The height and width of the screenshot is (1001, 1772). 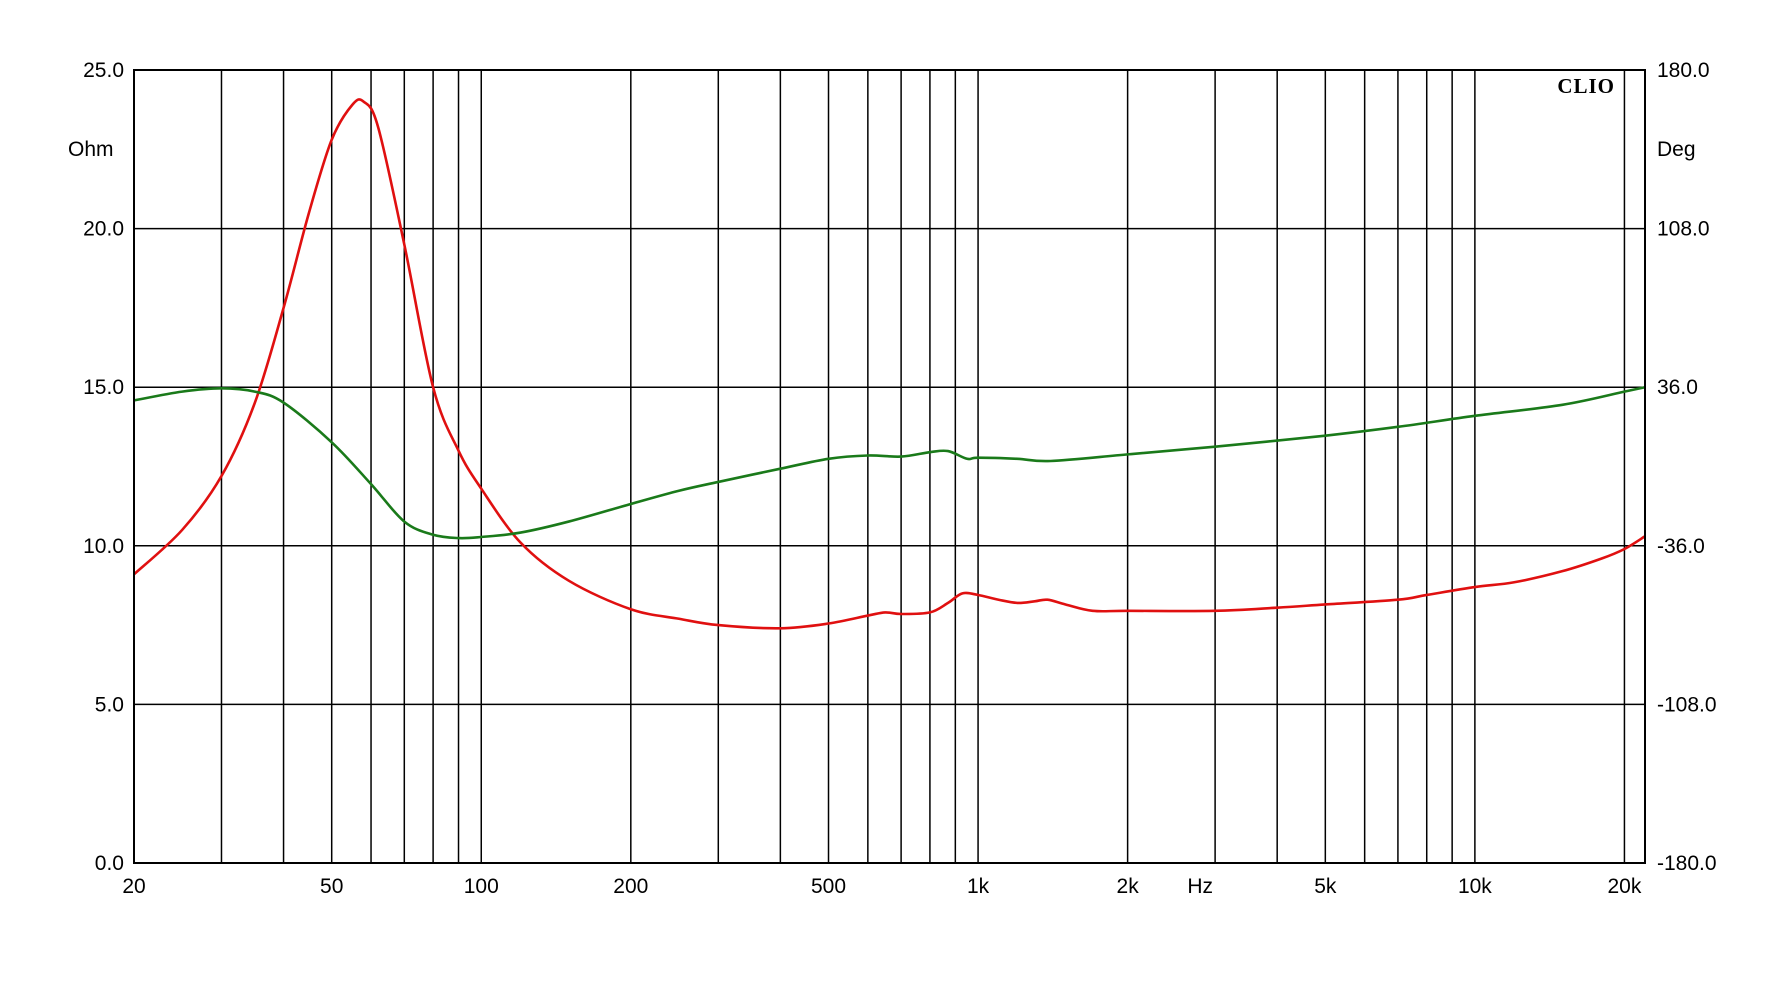 I want to click on x-unit-label: Hz, so click(x=1200, y=886).